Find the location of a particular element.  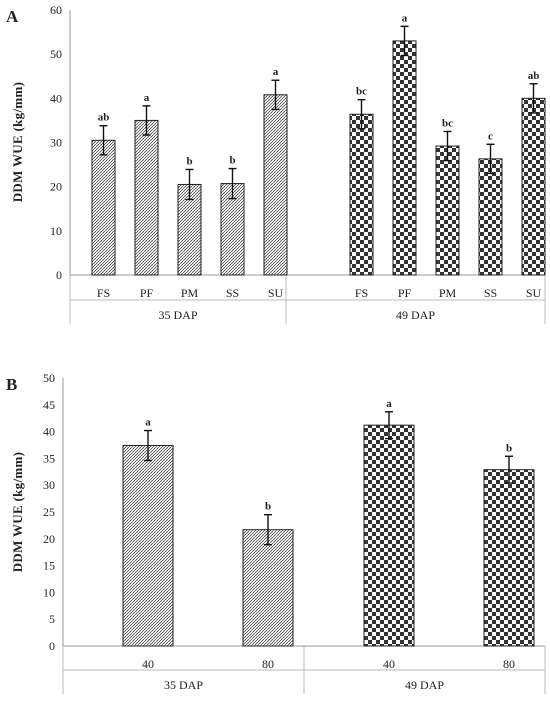

panel-a-significance-letter: c is located at coordinates (490, 136).